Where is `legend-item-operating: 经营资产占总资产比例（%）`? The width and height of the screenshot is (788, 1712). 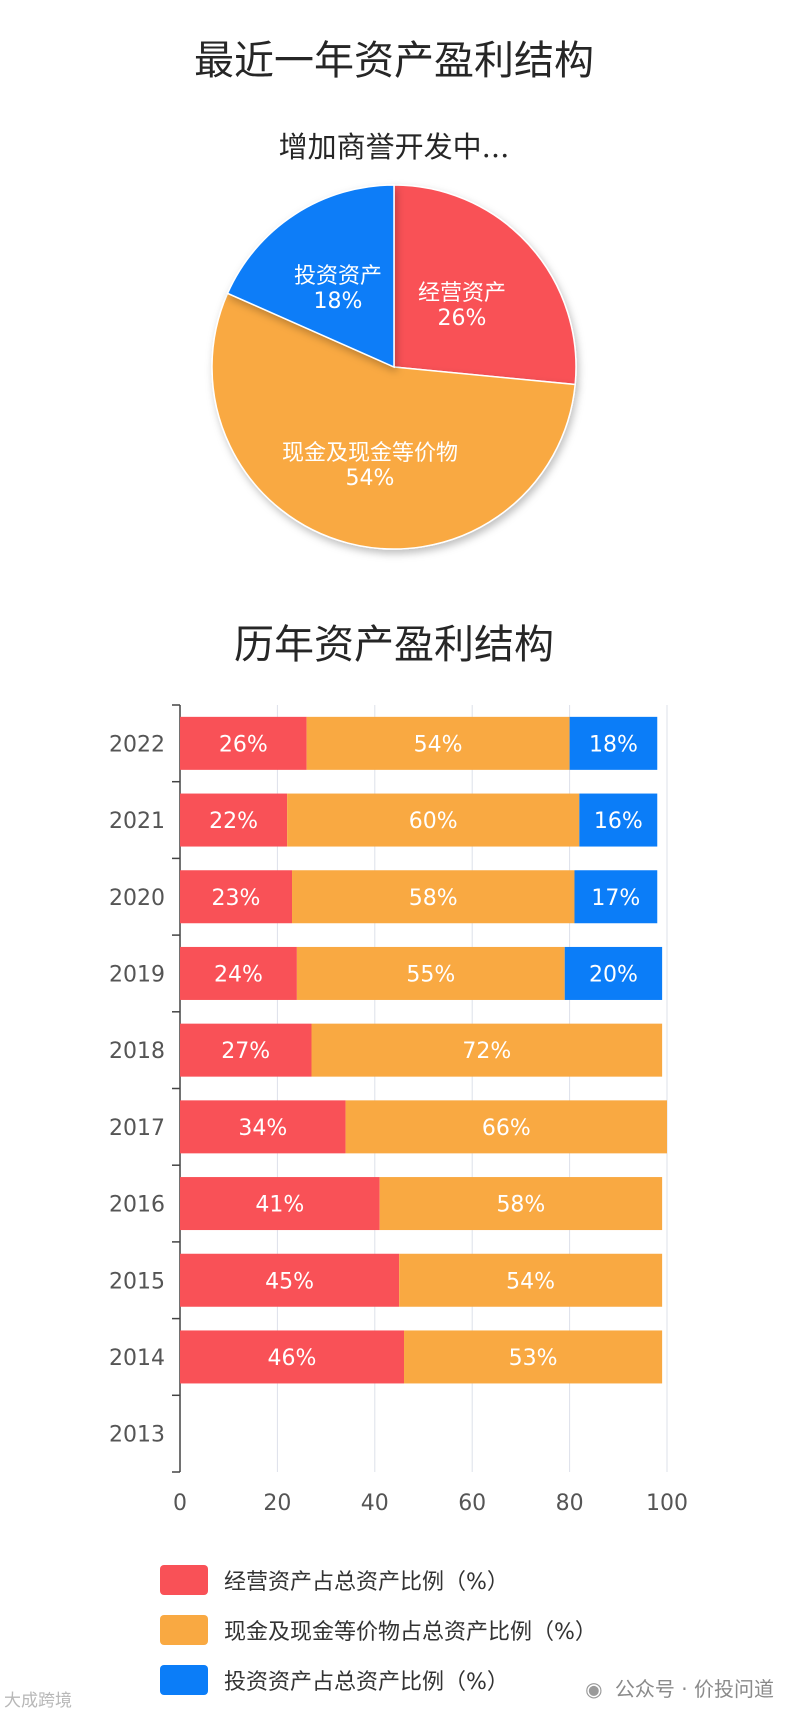
legend-item-operating: 经营资产占总资产比例（%） is located at coordinates (378, 1580).